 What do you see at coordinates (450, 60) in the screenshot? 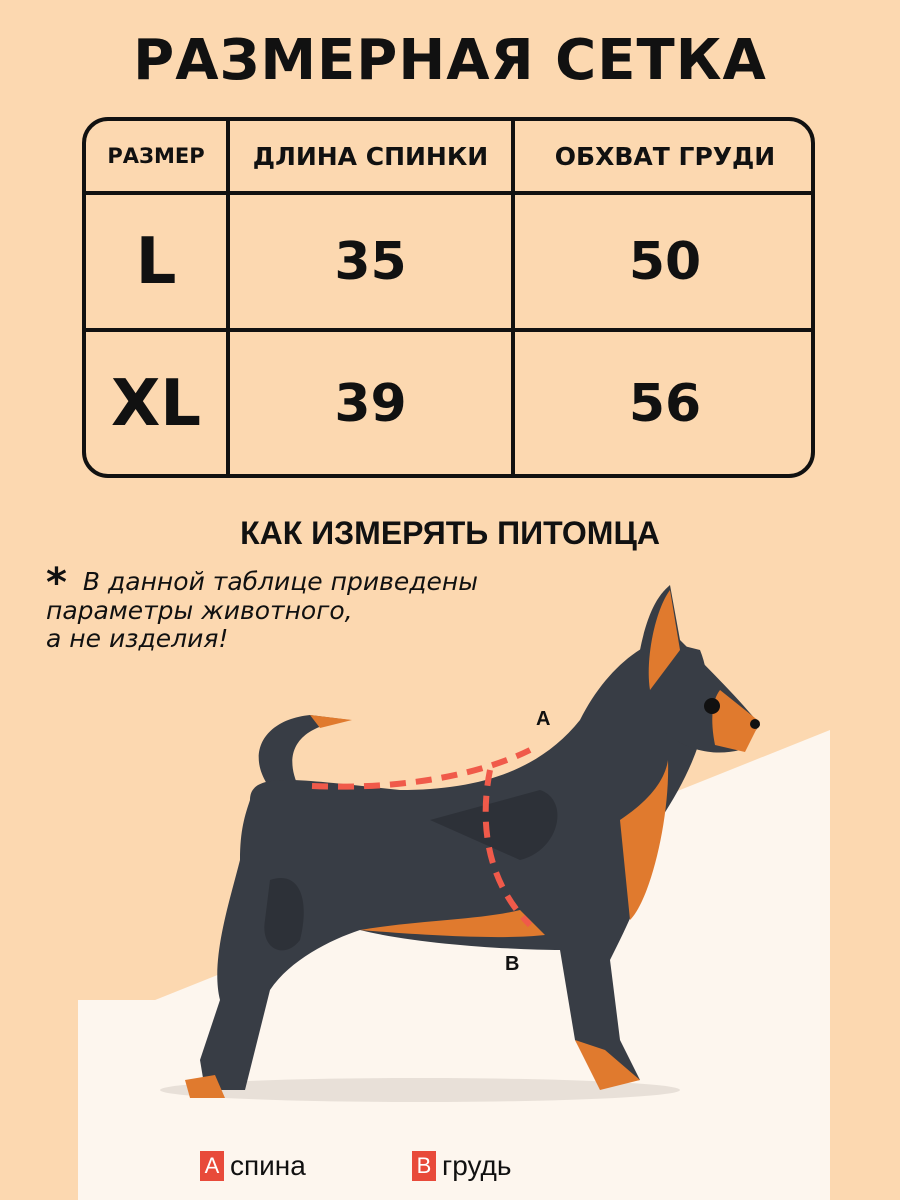
I see `page-title: РАЗМЕРНАЯ СЕТКА` at bounding box center [450, 60].